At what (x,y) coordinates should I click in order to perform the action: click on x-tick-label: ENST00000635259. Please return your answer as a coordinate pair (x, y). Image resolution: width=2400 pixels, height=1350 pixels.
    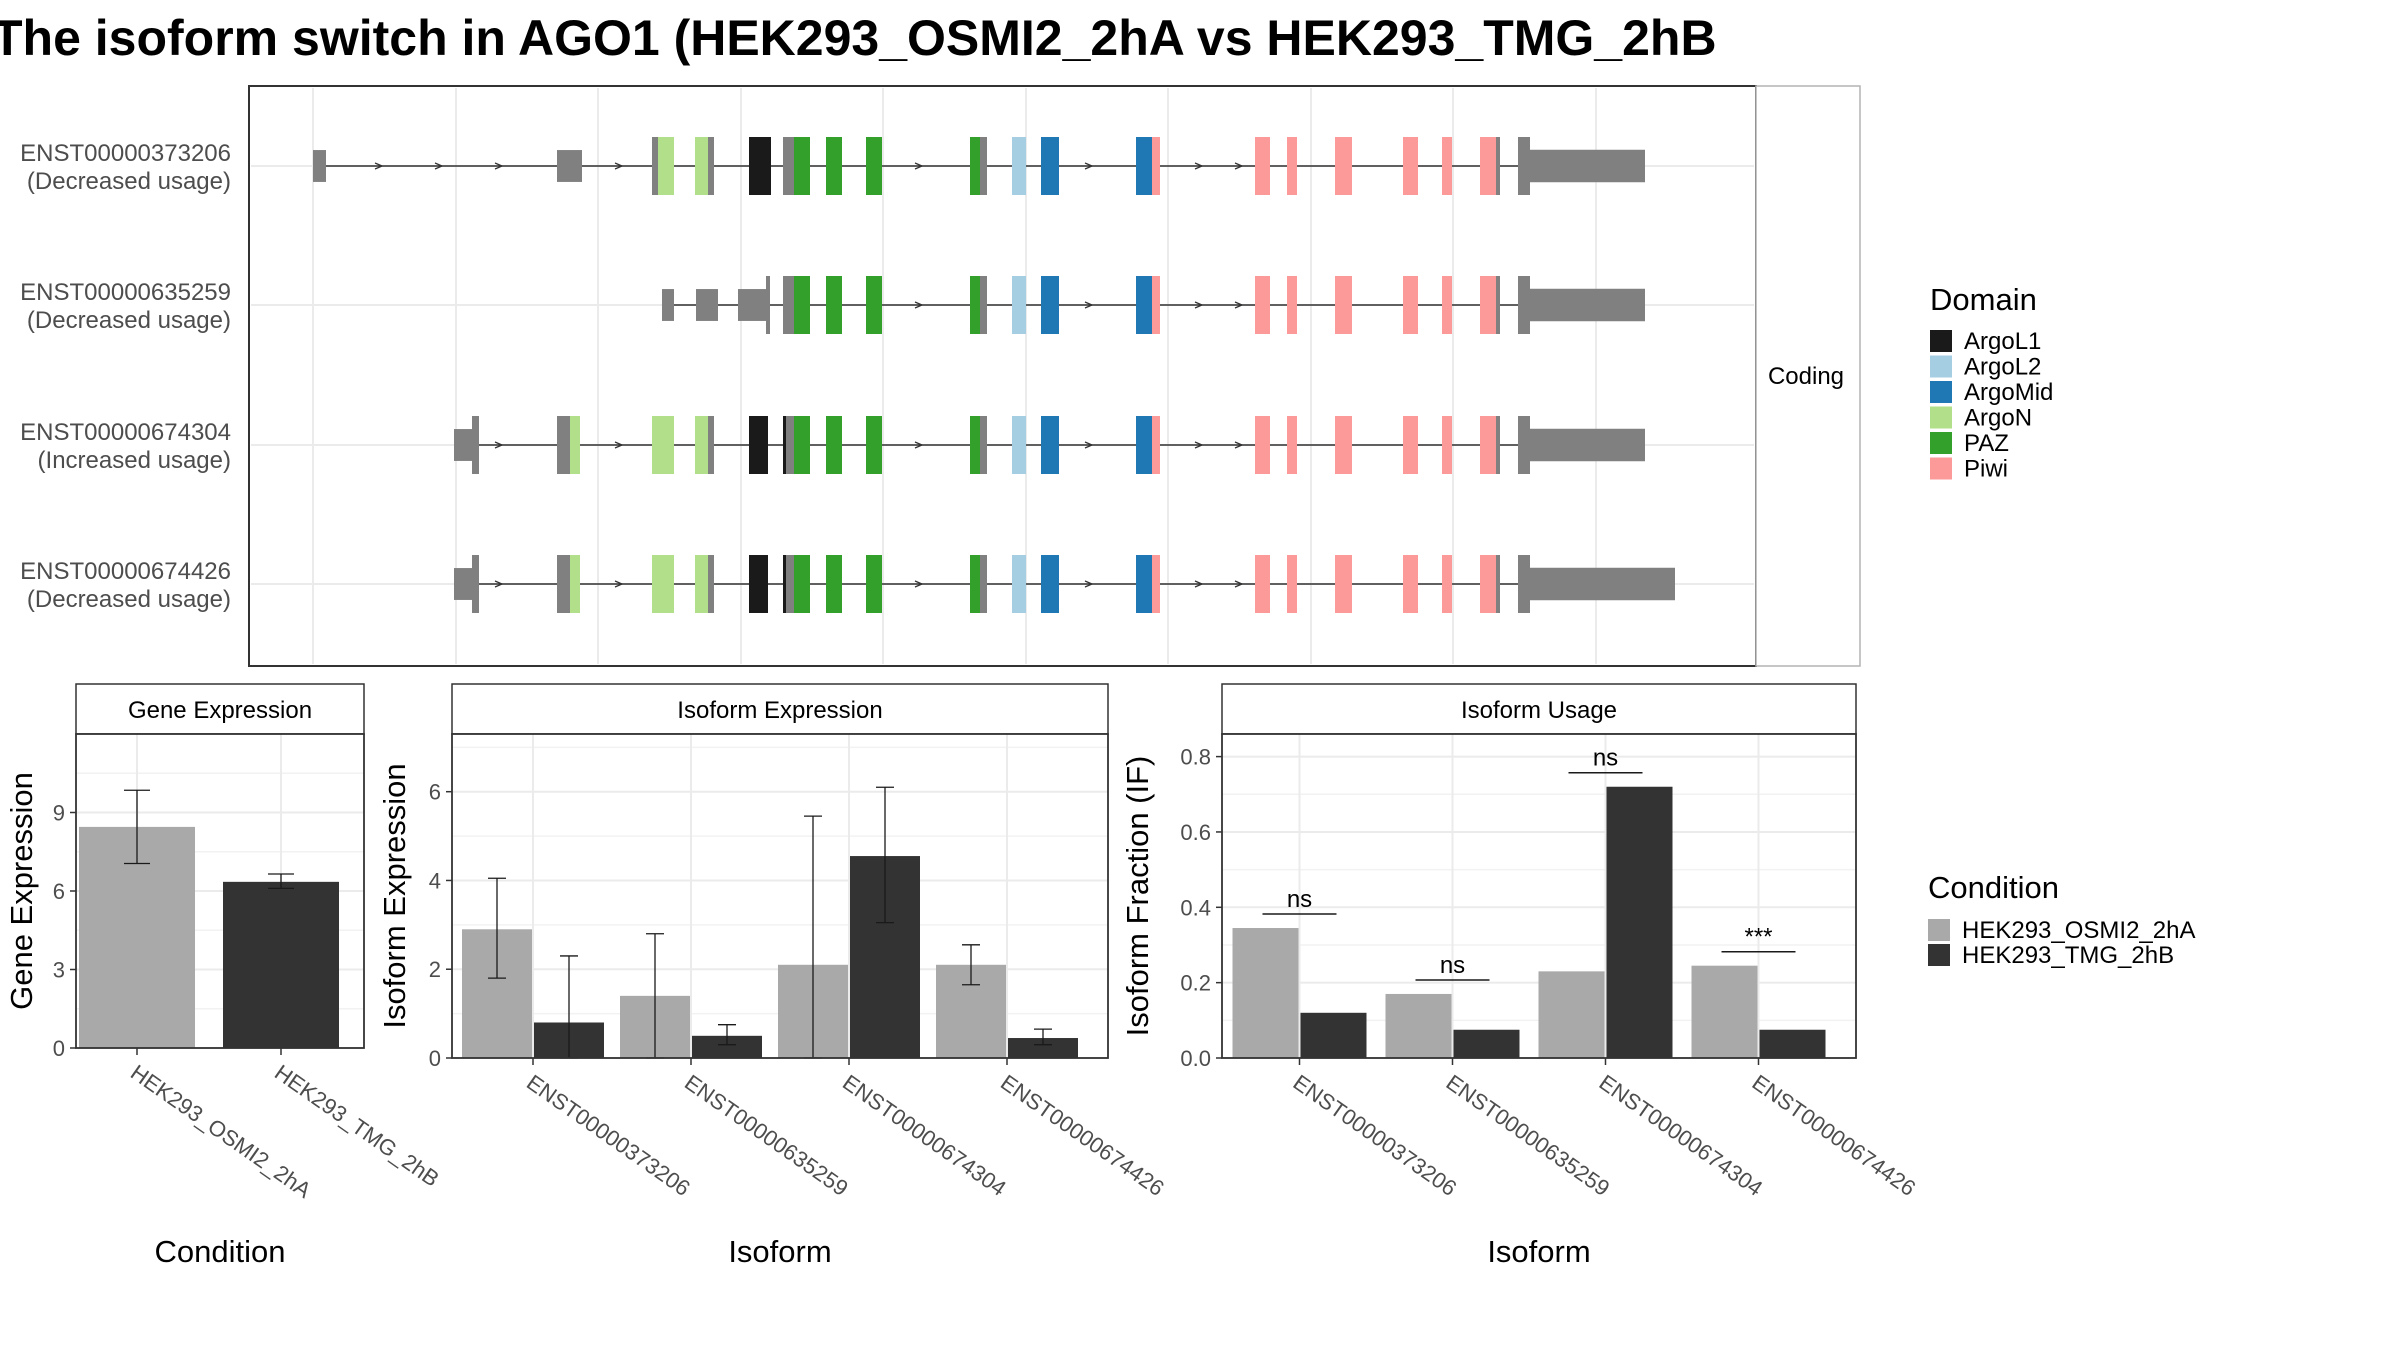
    Looking at the image, I should click on (1528, 1135).